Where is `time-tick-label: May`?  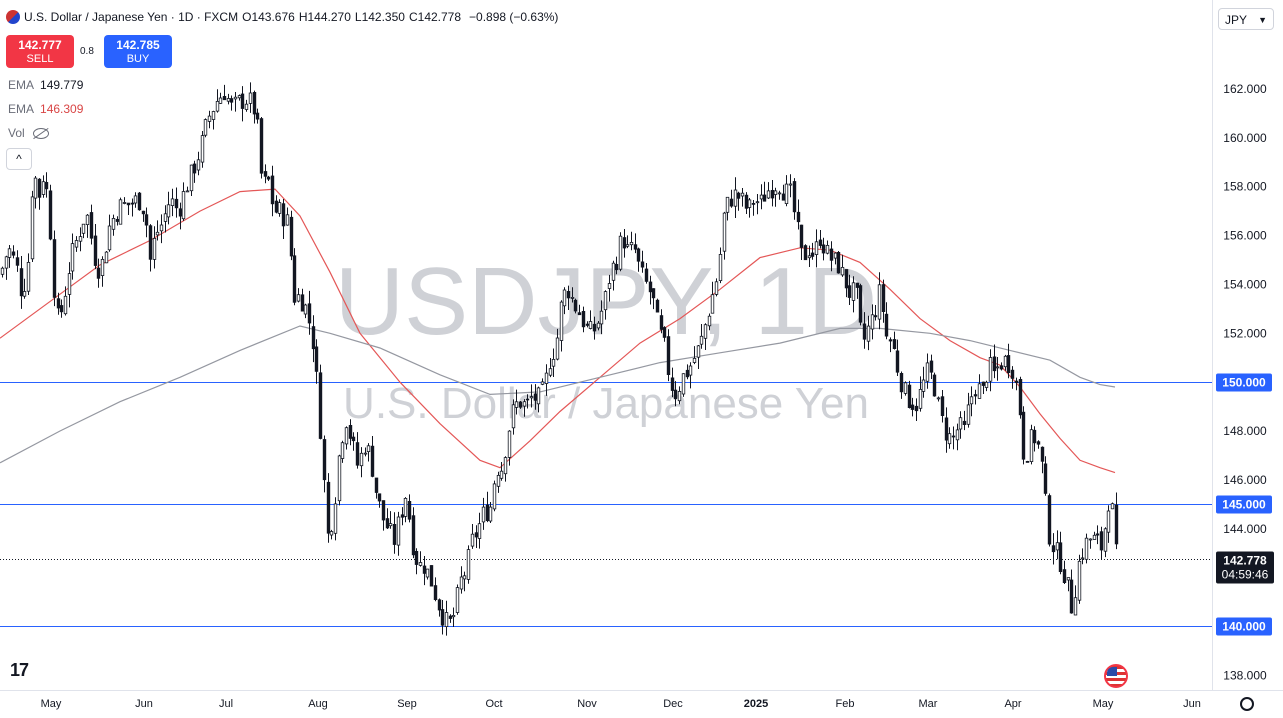 time-tick-label: May is located at coordinates (1103, 704).